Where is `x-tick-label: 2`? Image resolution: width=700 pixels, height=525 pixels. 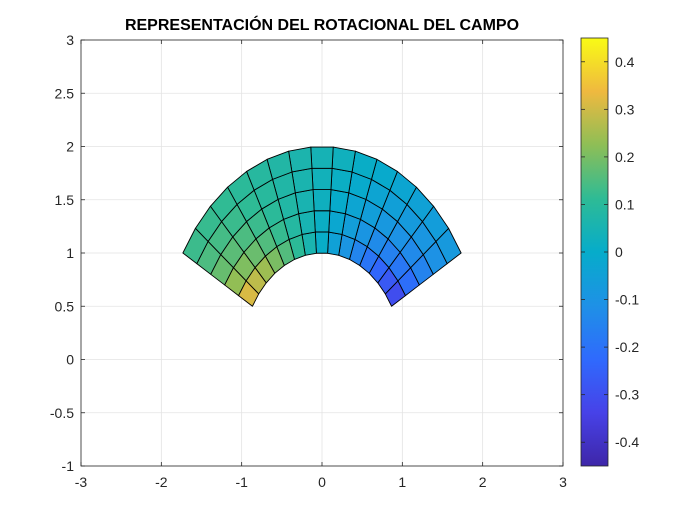 x-tick-label: 2 is located at coordinates (483, 482).